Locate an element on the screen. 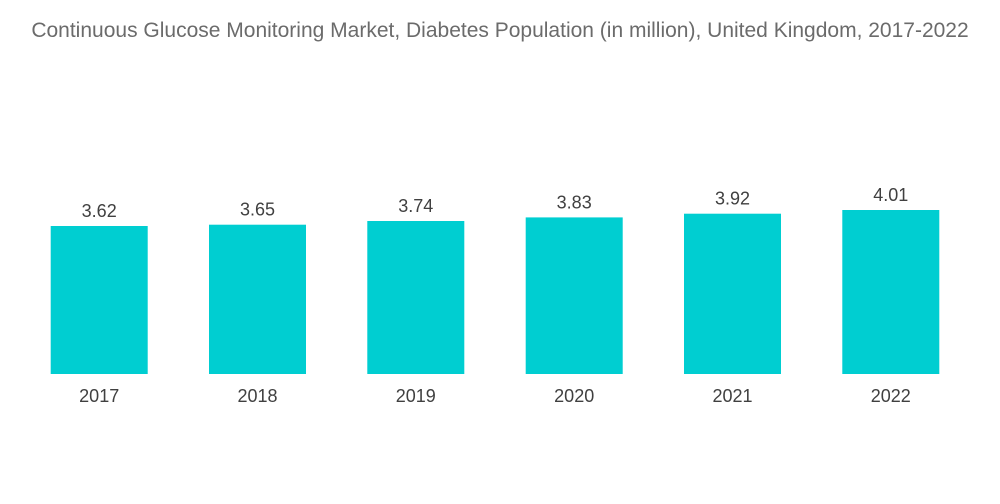  bar-2019 is located at coordinates (416, 297).